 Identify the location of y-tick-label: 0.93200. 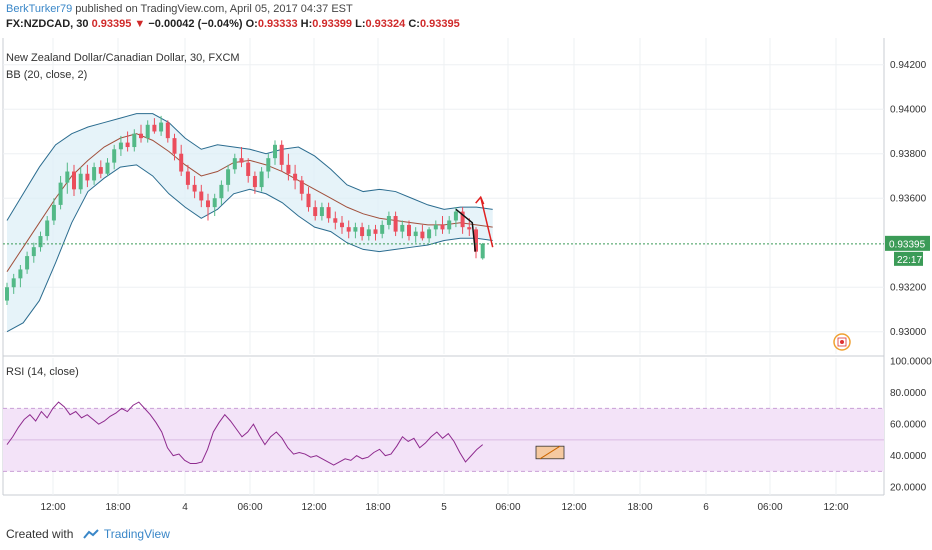
(908, 288).